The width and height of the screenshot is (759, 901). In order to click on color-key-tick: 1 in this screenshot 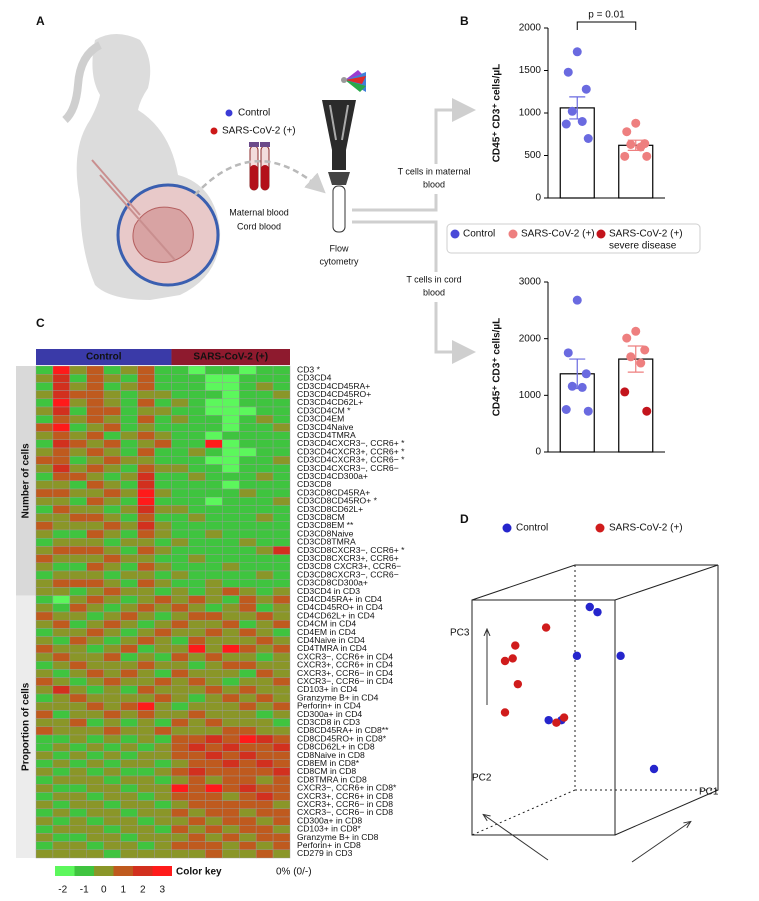, I will do `click(123, 890)`.